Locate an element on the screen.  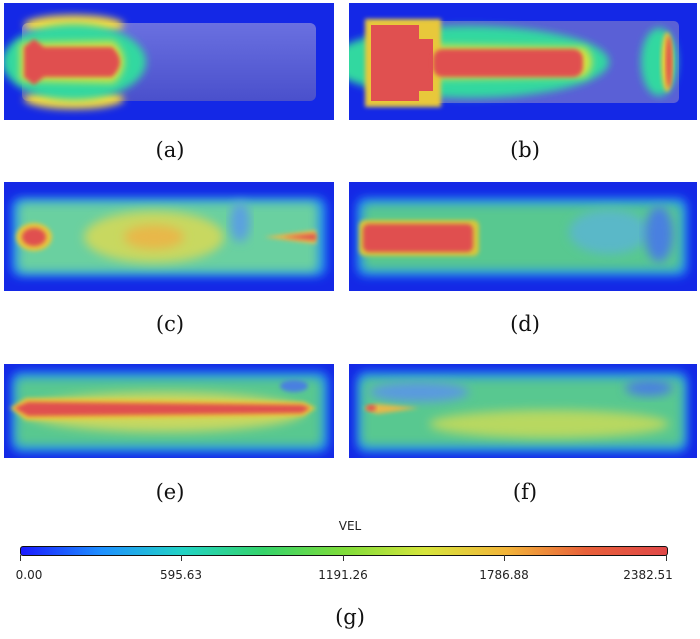
panel-c is located at coordinates (169, 236).